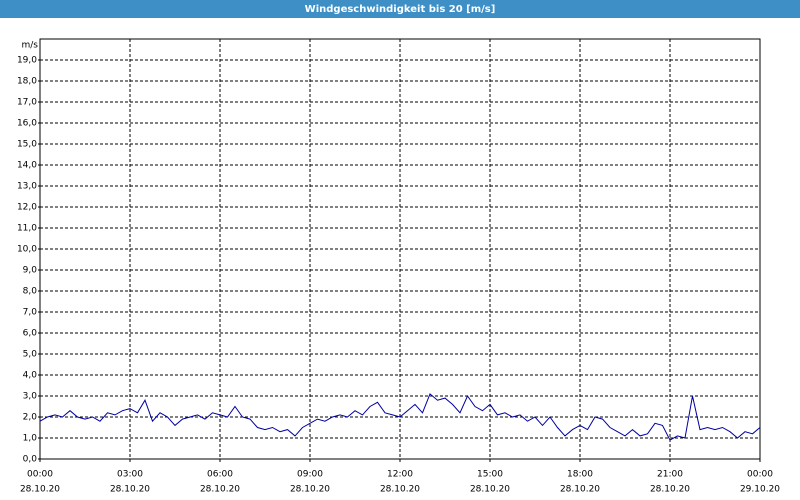  Describe the element at coordinates (490, 475) in the screenshot. I see `x-tick-label: 15:00` at that location.